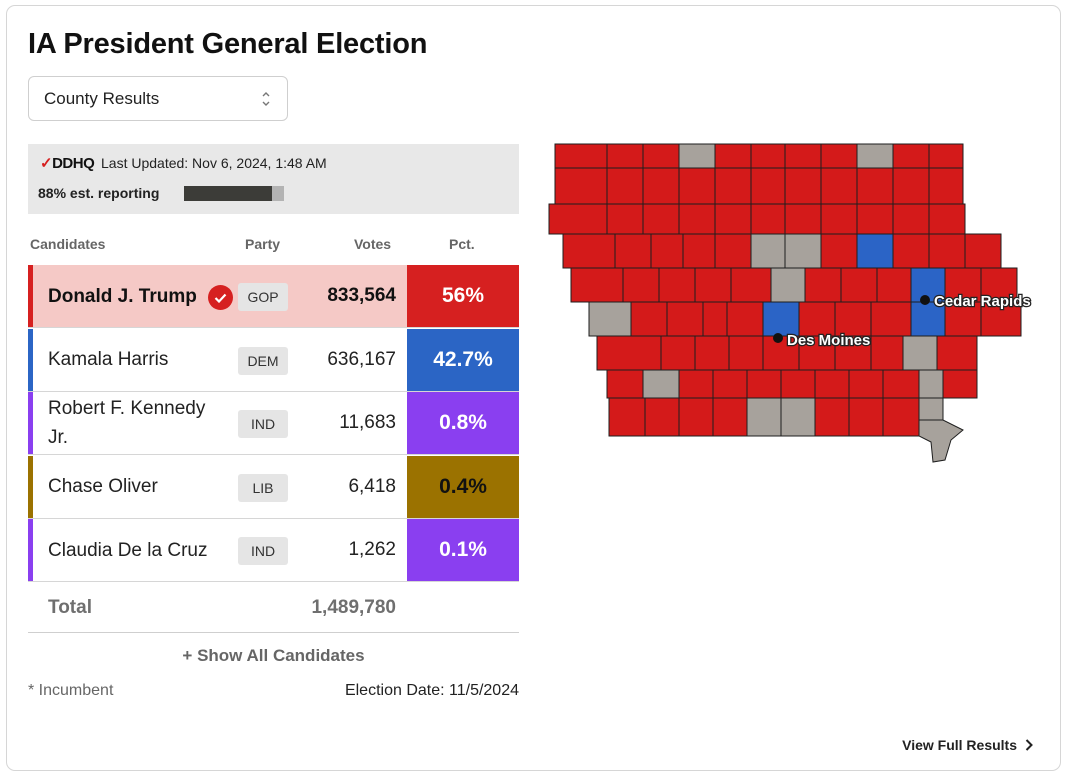 The image size is (1067, 775). Describe the element at coordinates (353, 607) in the screenshot. I see `total-votes: 1,489,780` at that location.